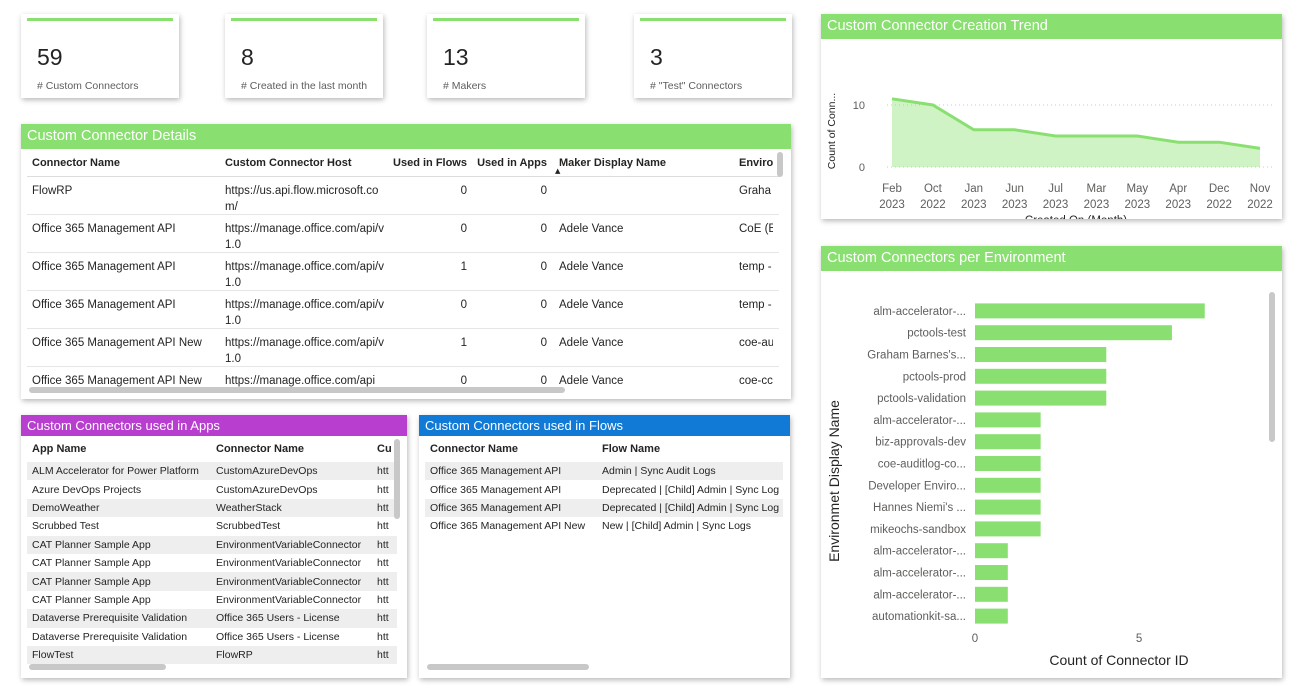  I want to click on cell-maker: Adele Vance, so click(591, 305).